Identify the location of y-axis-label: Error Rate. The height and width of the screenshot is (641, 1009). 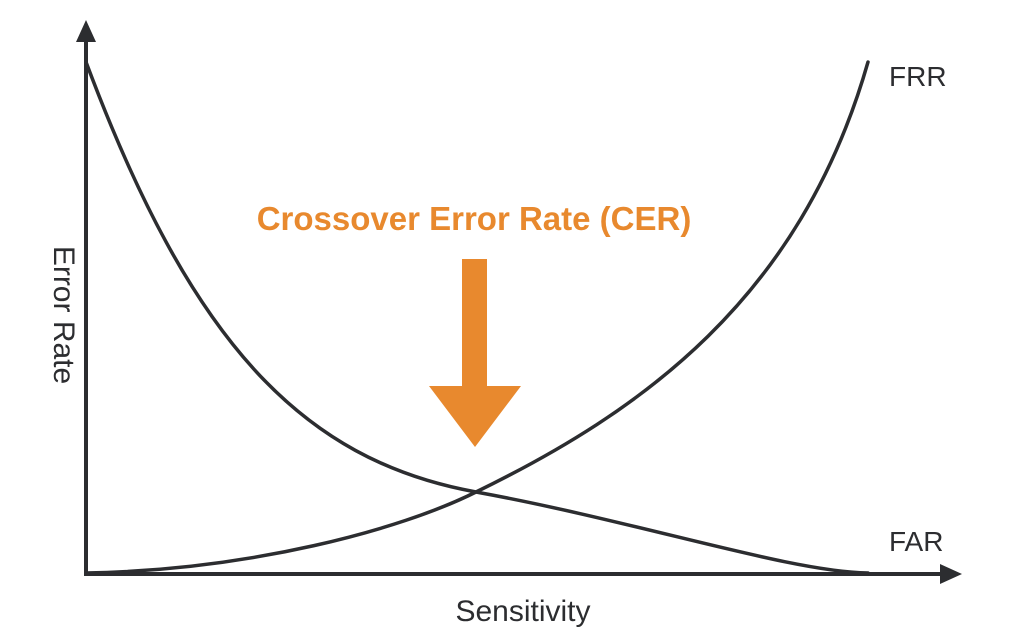
(63, 315).